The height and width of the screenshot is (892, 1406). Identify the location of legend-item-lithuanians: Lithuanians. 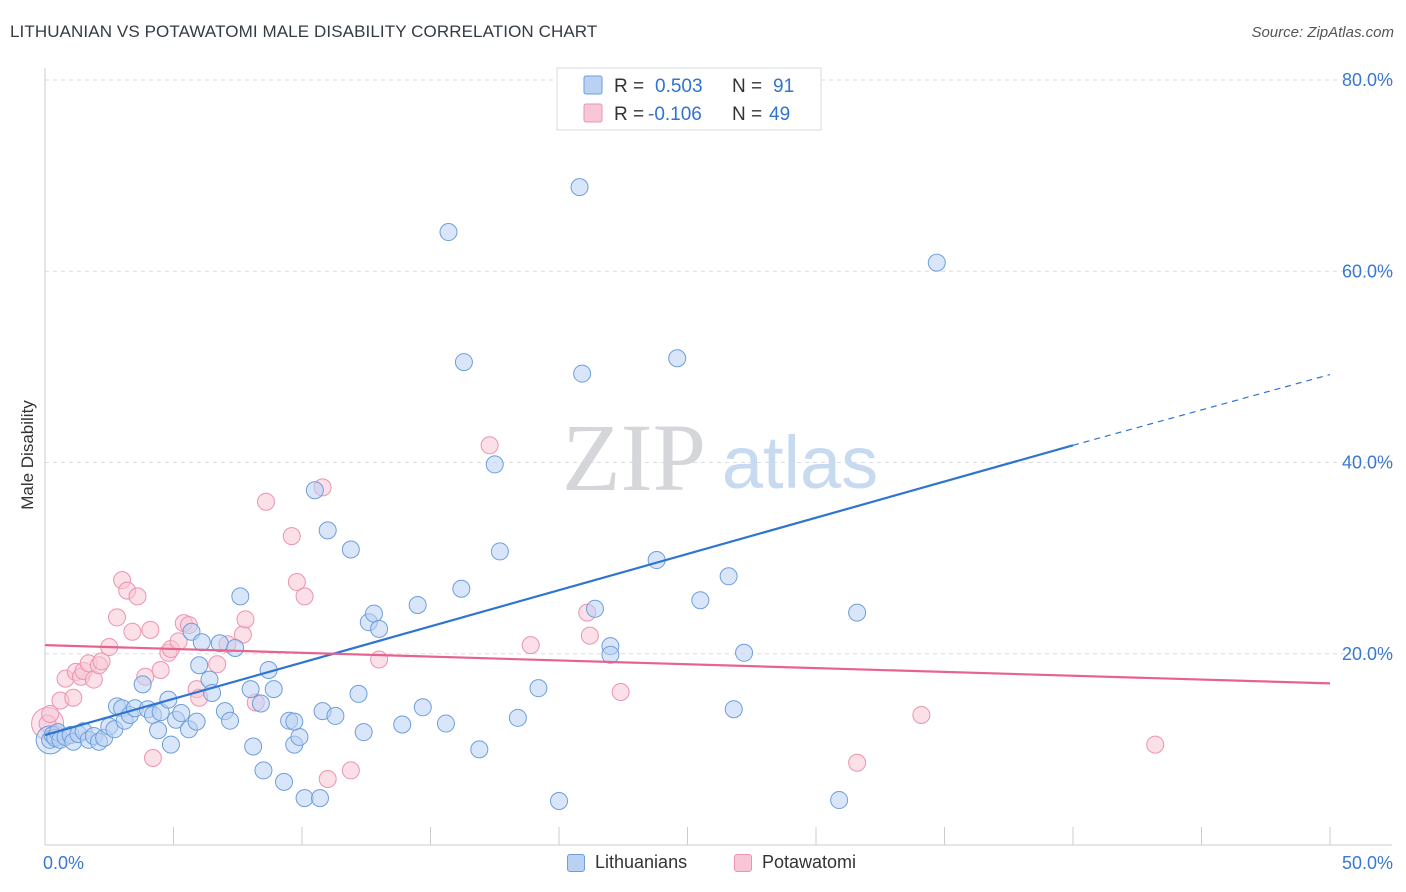
(627, 862).